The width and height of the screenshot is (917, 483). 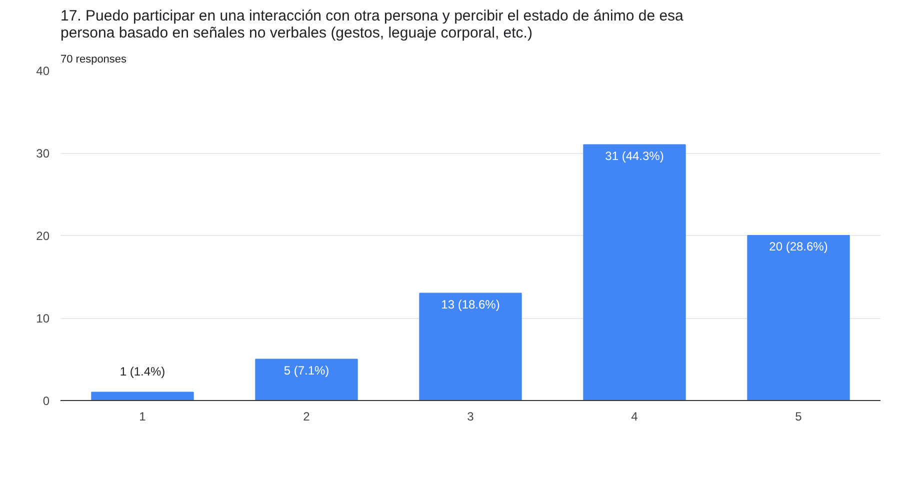 I want to click on x-tick-label: 1, so click(x=142, y=417).